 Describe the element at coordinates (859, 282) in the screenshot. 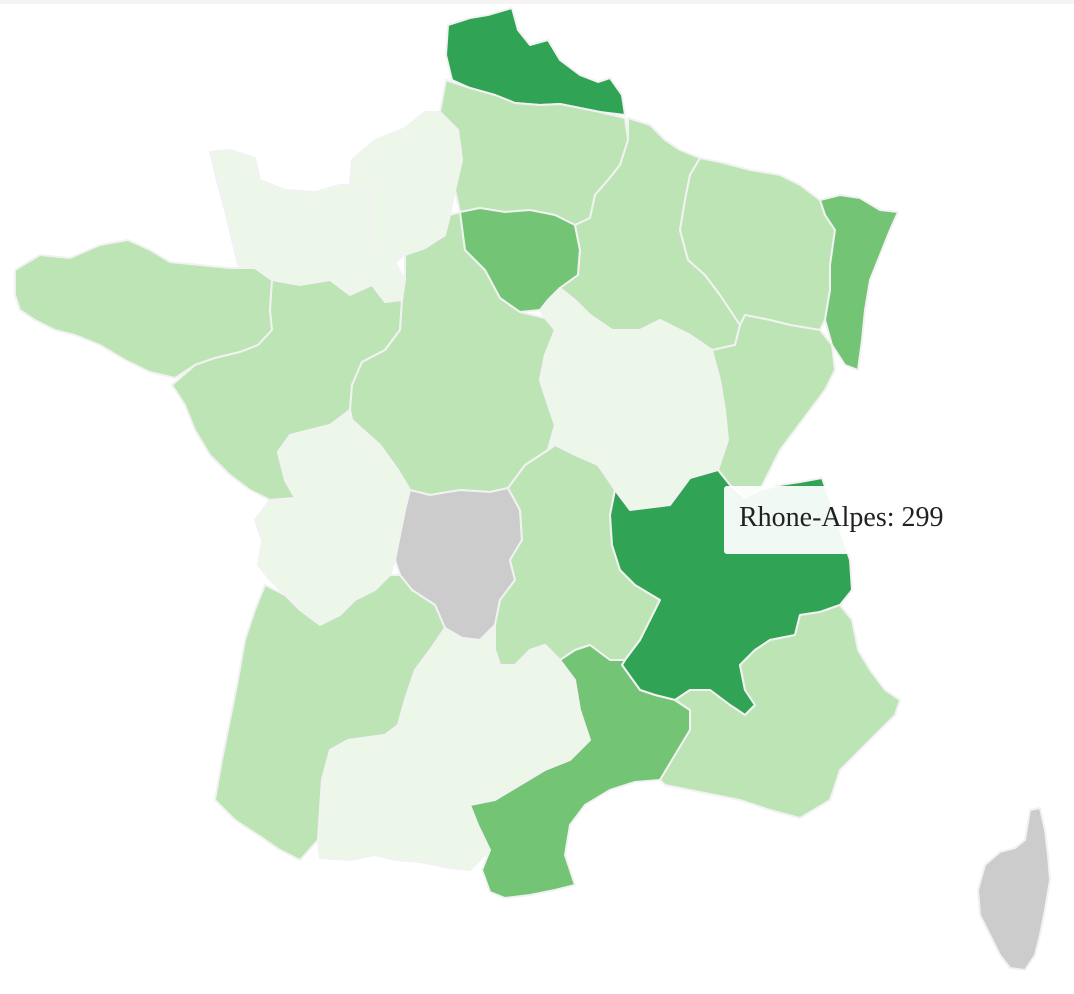

I see `region-alsace` at that location.